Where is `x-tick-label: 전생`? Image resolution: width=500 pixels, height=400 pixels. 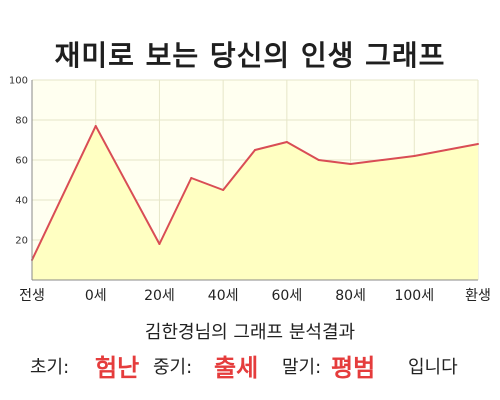
x-tick-label: 전생 is located at coordinates (32, 296).